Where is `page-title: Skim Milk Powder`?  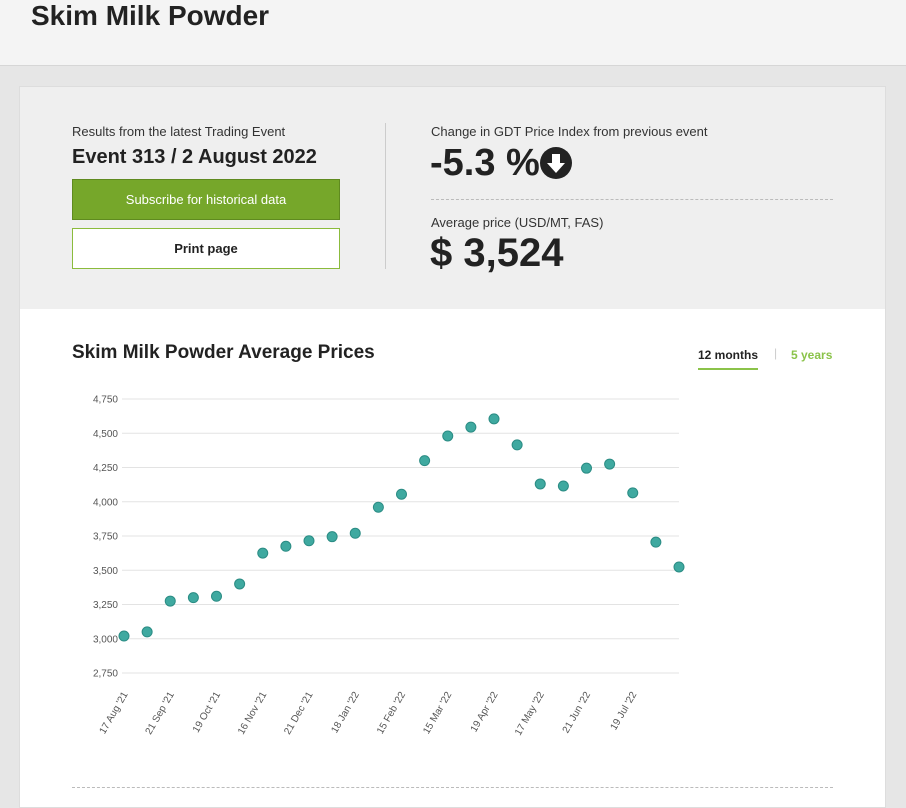
page-title: Skim Milk Powder is located at coordinates (150, 15).